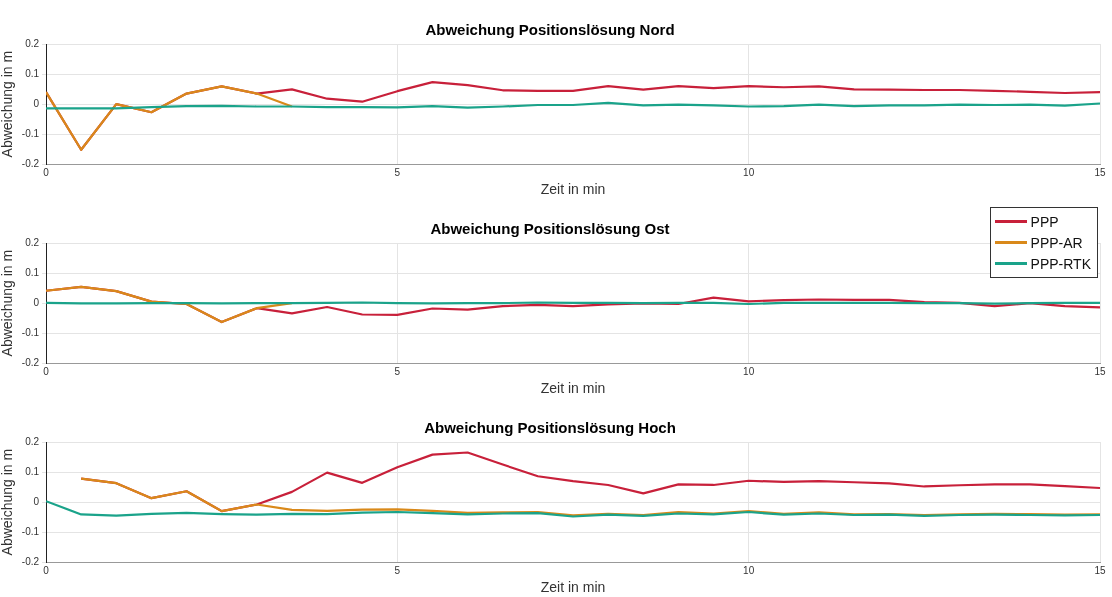  I want to click on chart-title: Abweichung Positionslösung Hoch, so click(550, 428).